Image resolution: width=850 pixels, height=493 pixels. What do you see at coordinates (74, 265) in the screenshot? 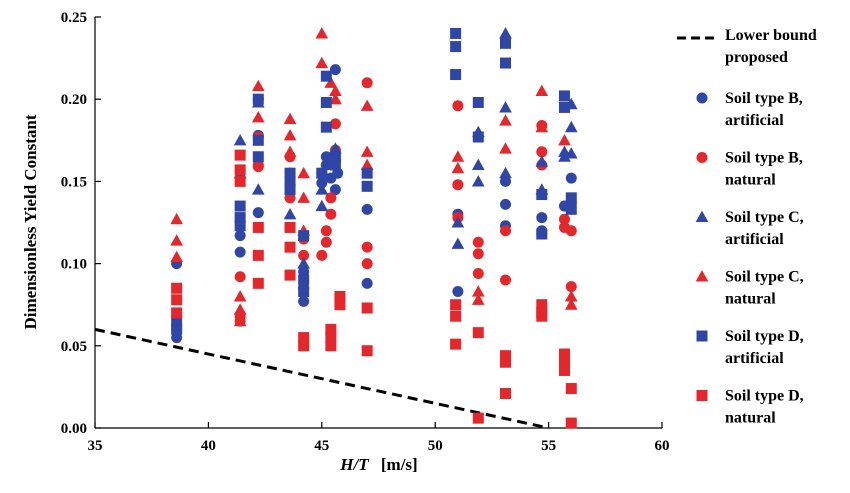
I see `y-tick-label: 0.10` at bounding box center [74, 265].